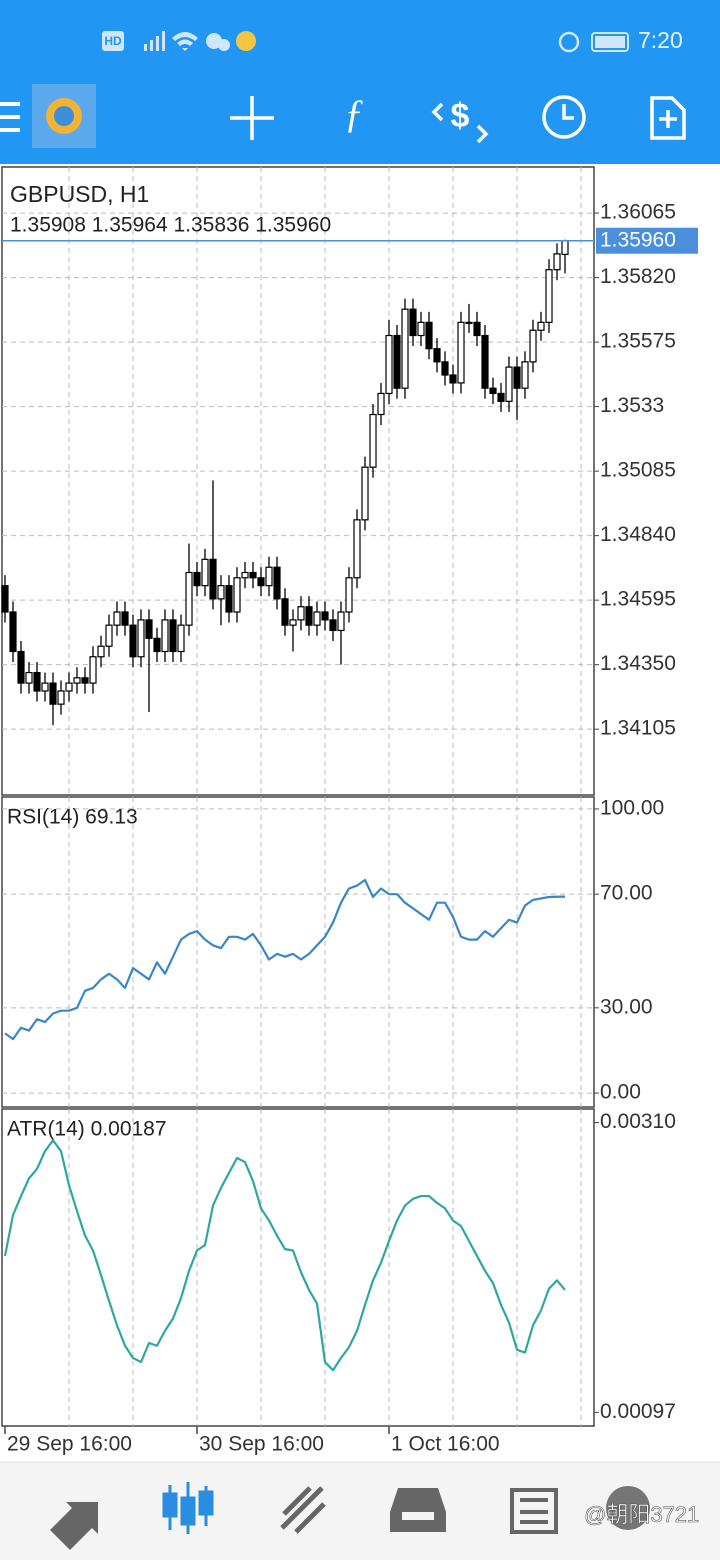 The image size is (720, 1560). Describe the element at coordinates (74, 1526) in the screenshot. I see `nav-quotes` at that location.